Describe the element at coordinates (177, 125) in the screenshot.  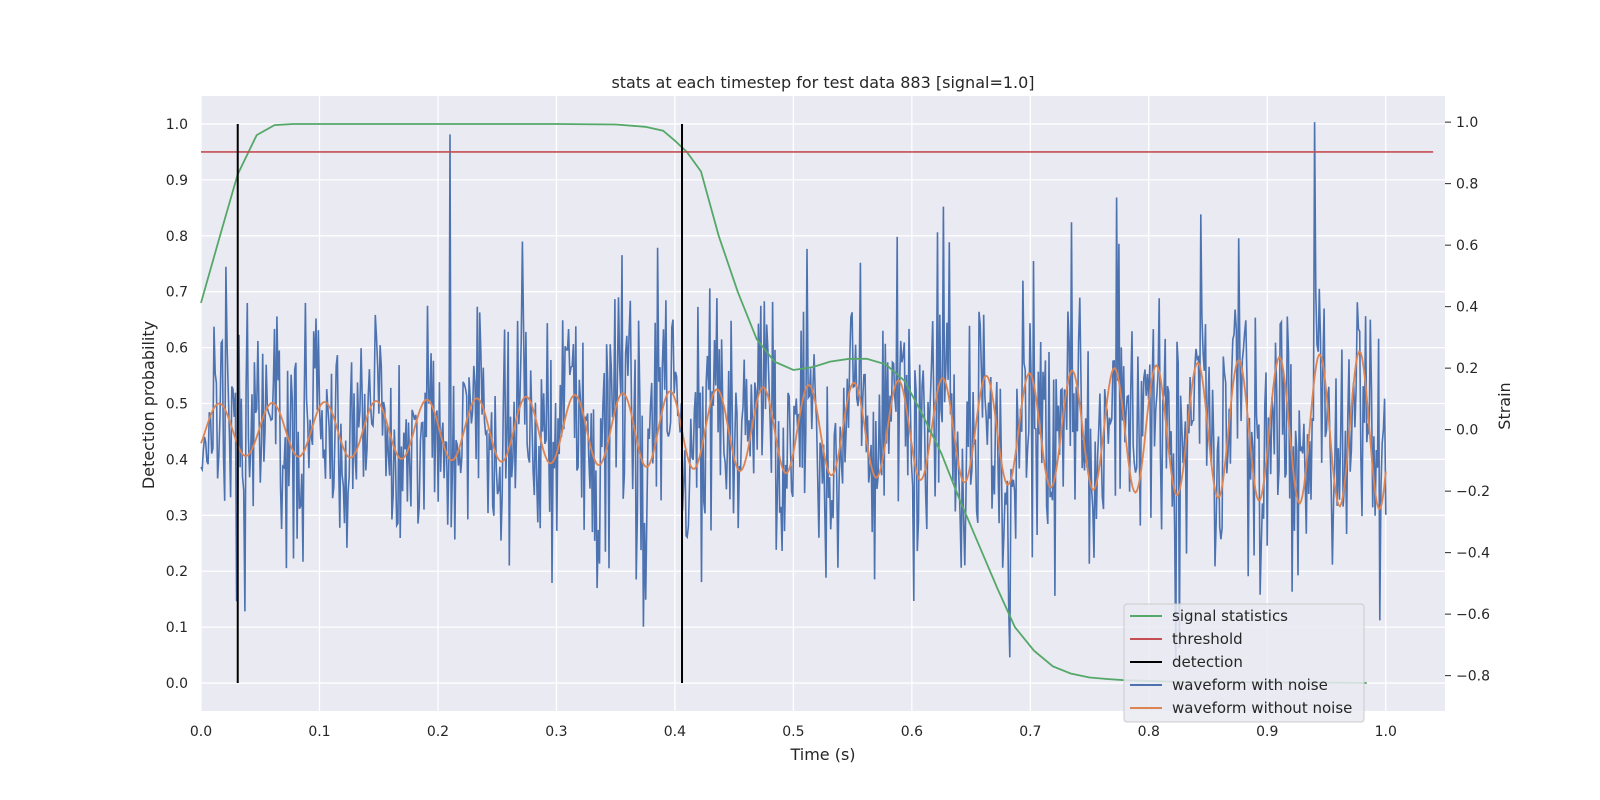
I see `y-tick-label: 1.0` at that location.